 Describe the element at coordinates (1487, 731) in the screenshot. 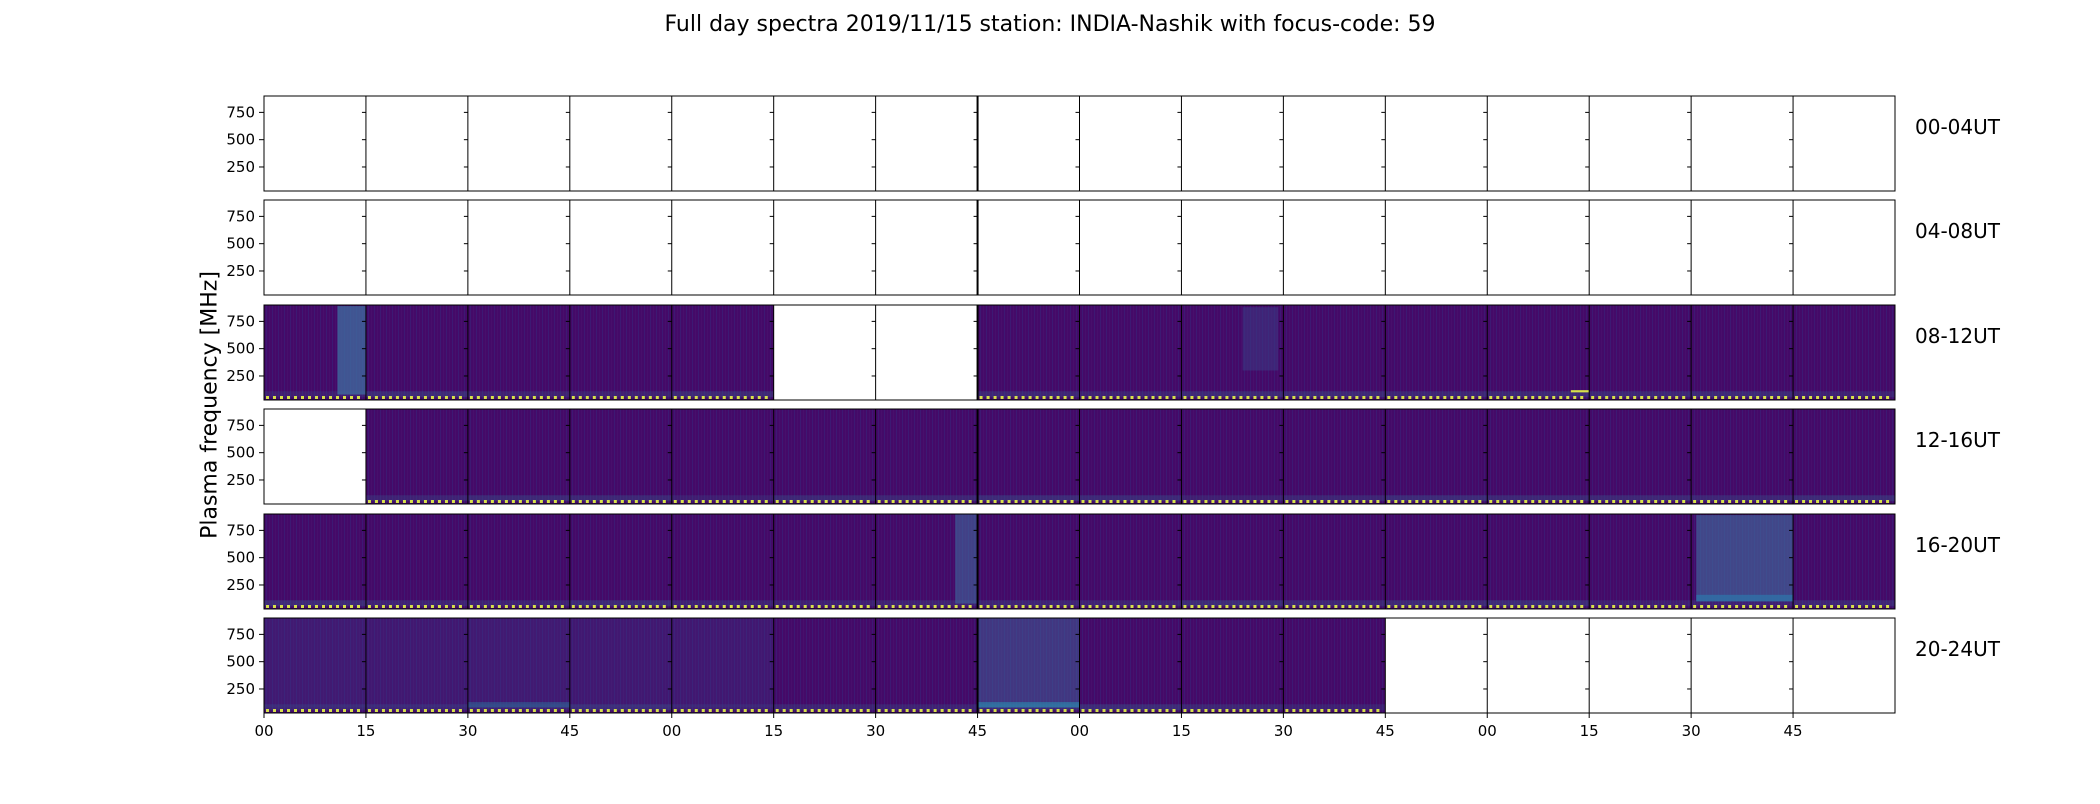

I see `x-tick-label: 00` at that location.